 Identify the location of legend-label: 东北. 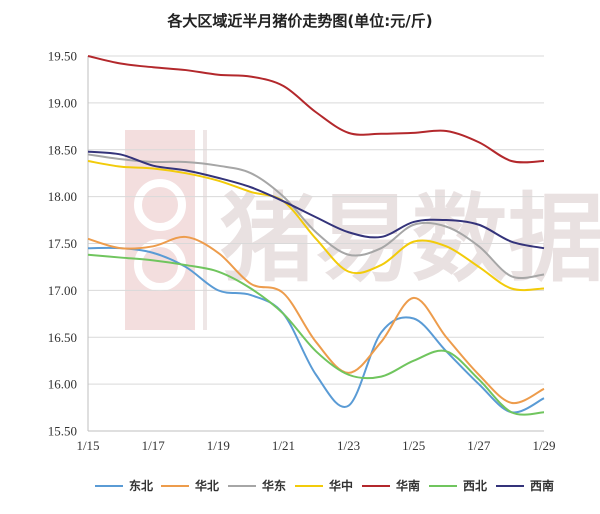
(141, 485).